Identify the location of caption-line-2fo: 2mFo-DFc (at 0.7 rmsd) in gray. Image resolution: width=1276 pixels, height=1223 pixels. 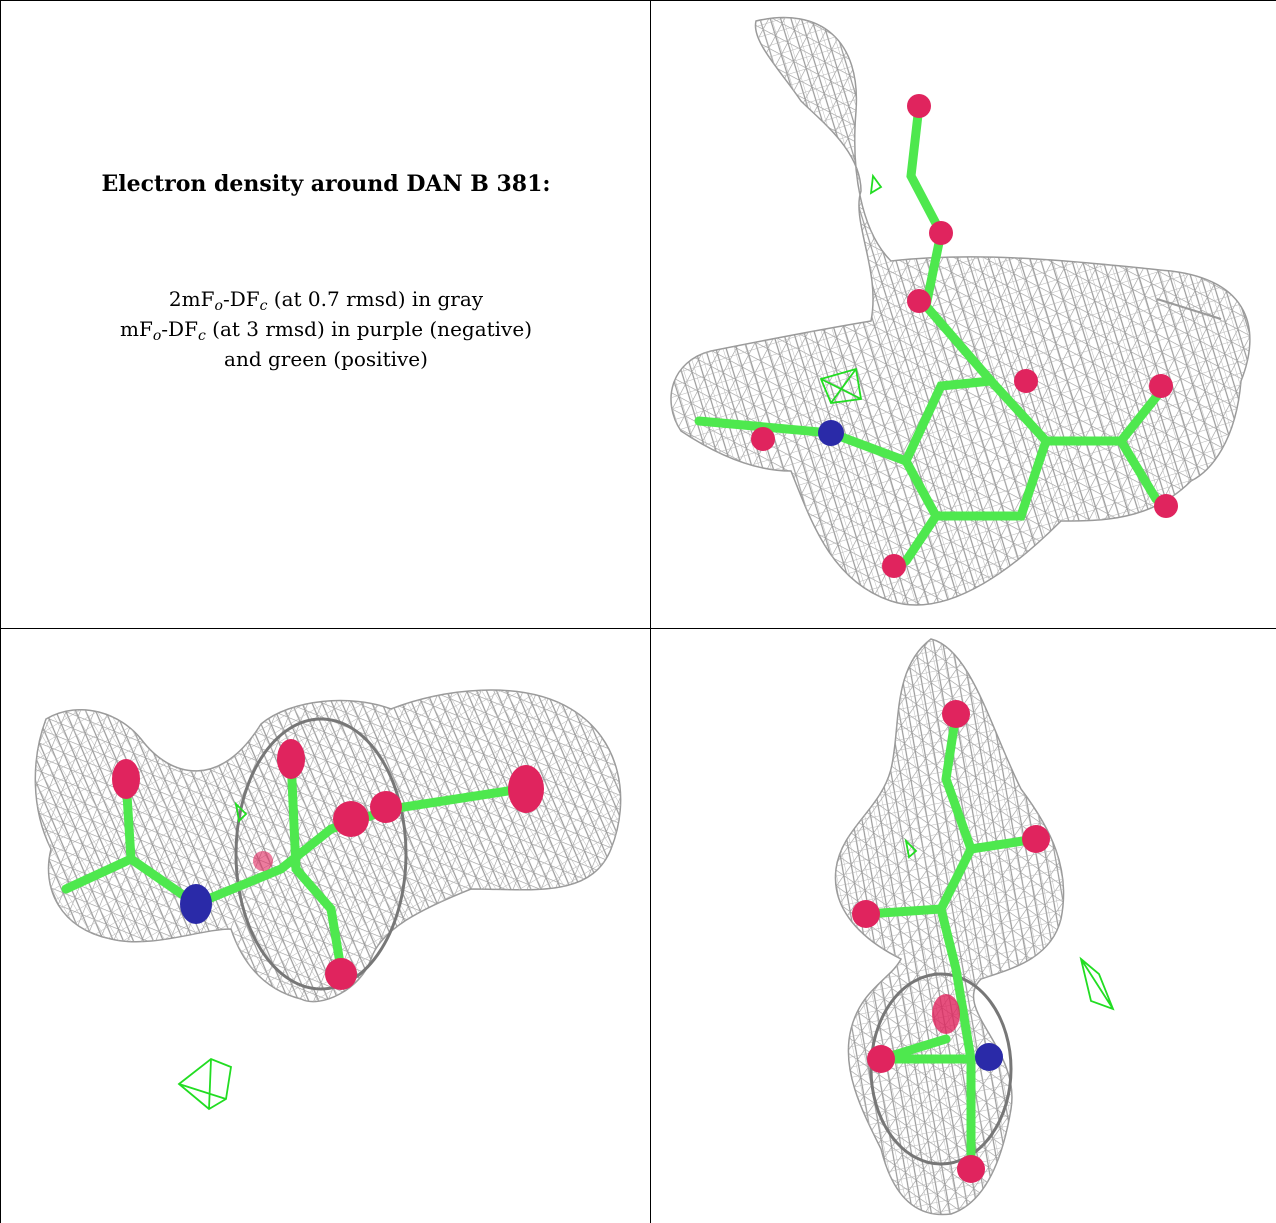
(326, 301).